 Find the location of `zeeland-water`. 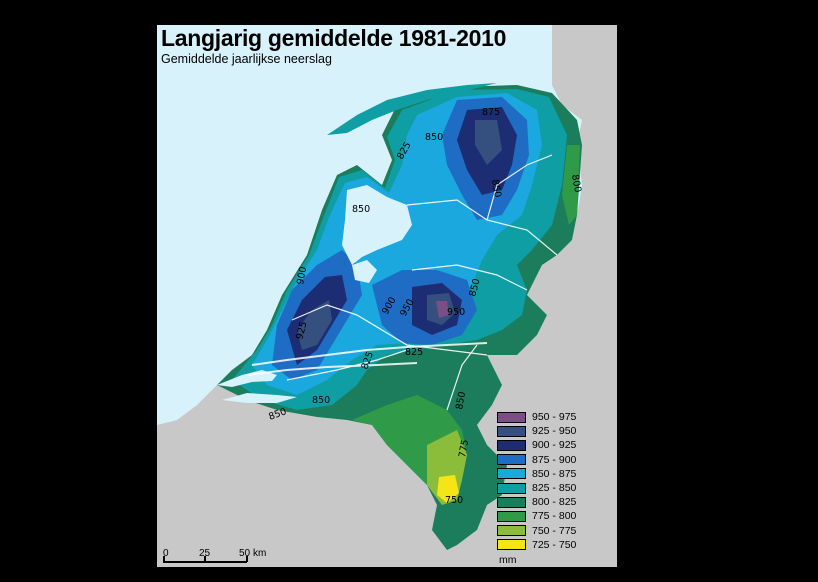

zeeland-water is located at coordinates (257, 386).